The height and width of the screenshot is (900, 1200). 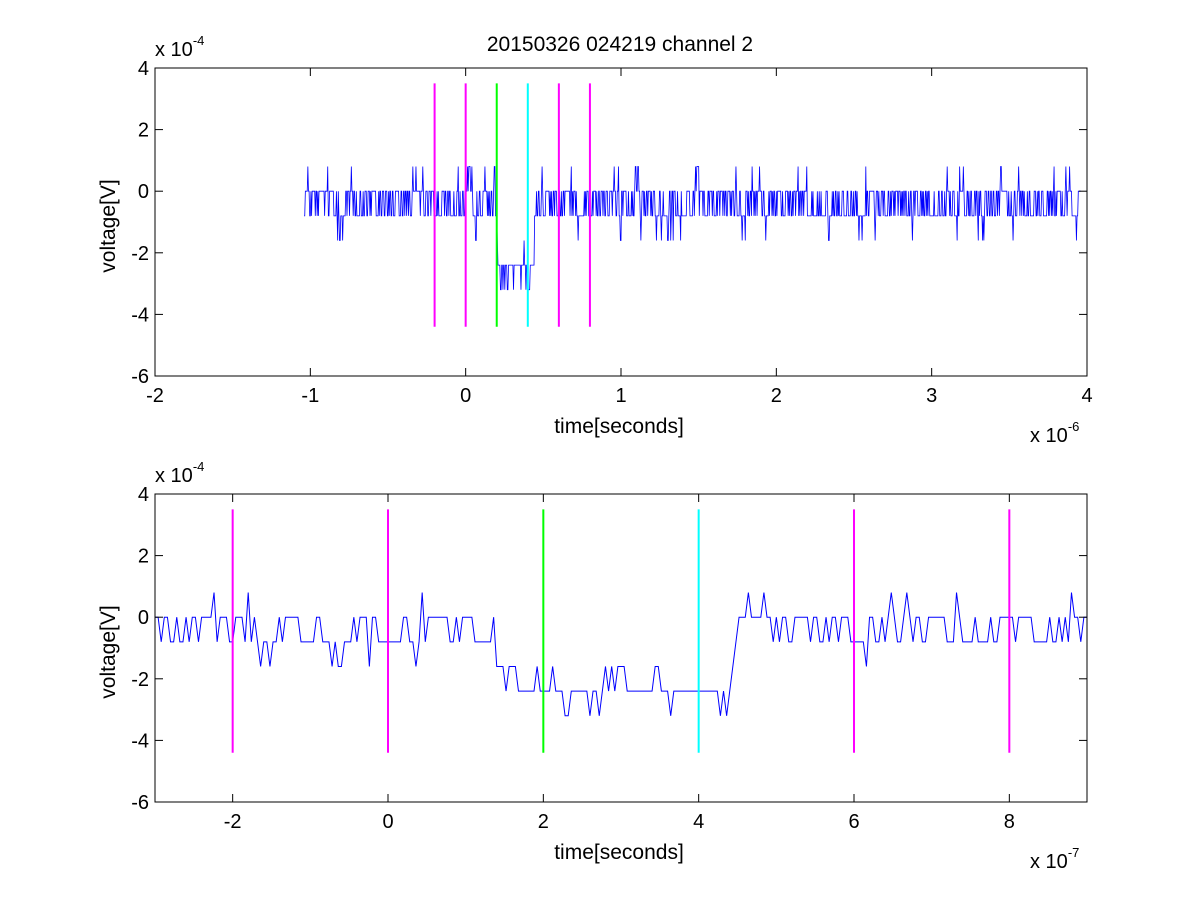 I want to click on x-tick-label: 6, so click(x=853, y=822).